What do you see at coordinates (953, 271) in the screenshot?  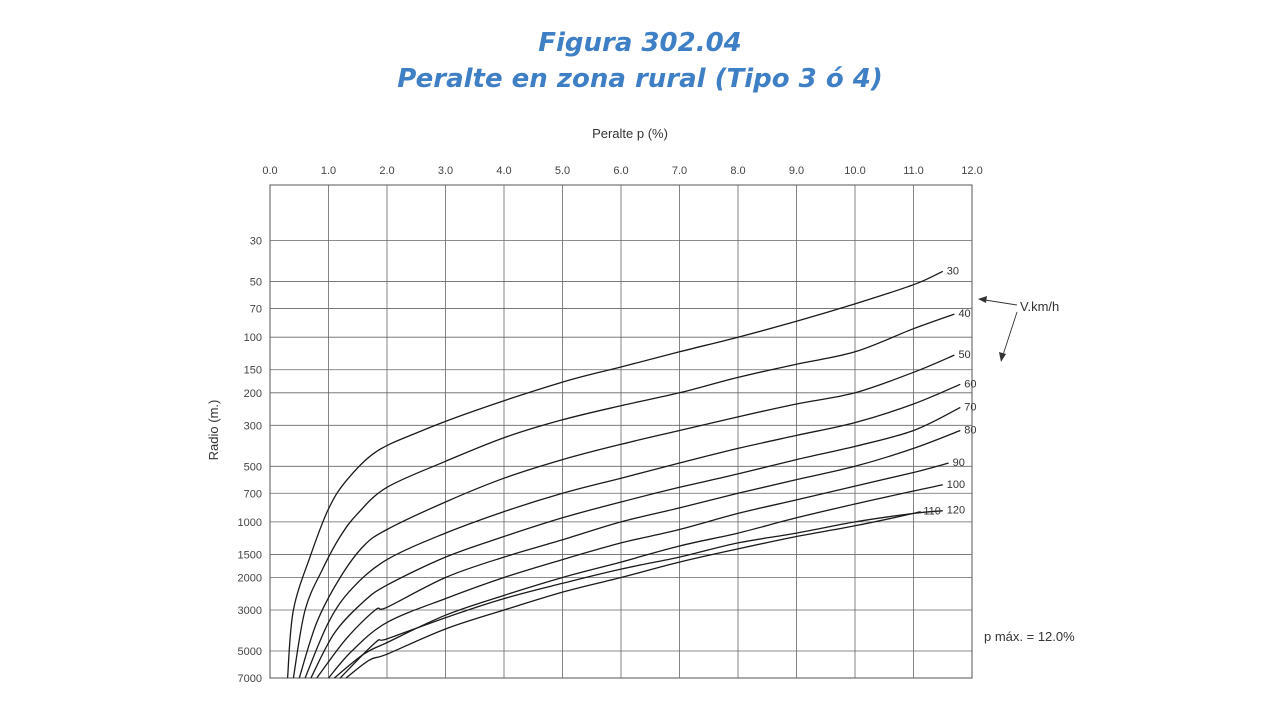 I see `series-label-30: 30` at bounding box center [953, 271].